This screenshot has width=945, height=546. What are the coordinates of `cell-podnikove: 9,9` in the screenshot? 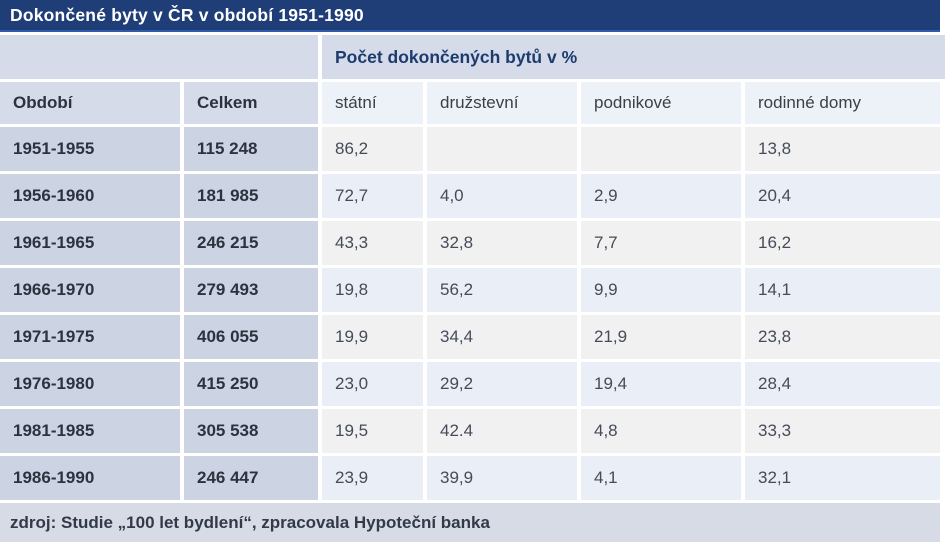 It's located at (661, 290).